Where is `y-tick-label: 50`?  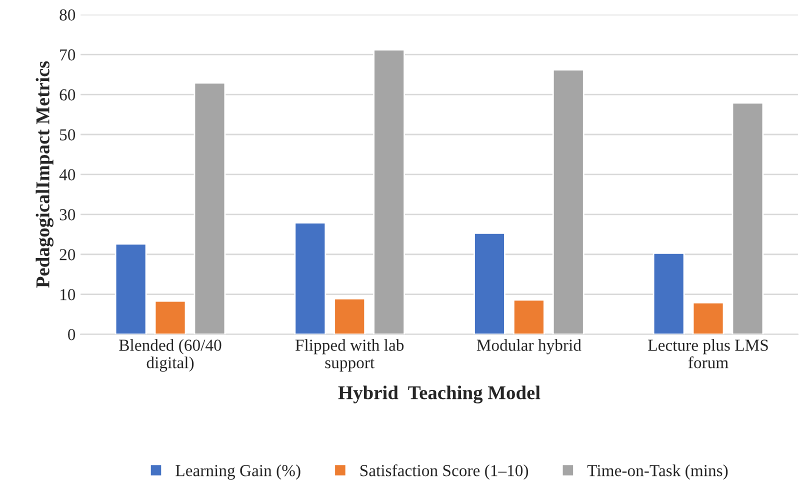
y-tick-label: 50 is located at coordinates (68, 134).